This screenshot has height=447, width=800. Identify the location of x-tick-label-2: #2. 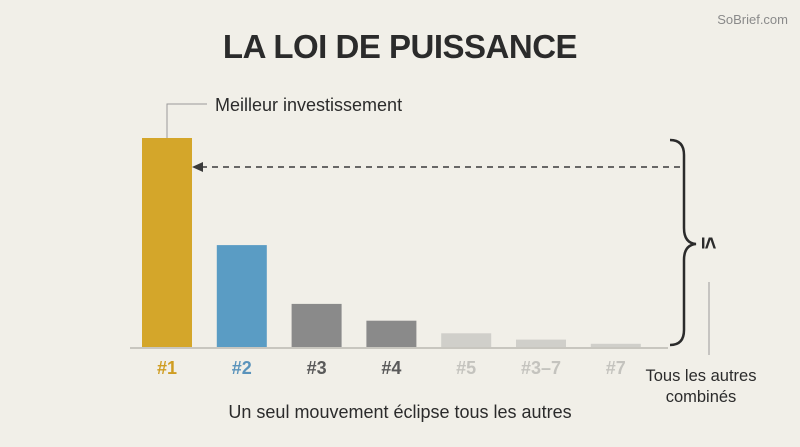
(242, 368).